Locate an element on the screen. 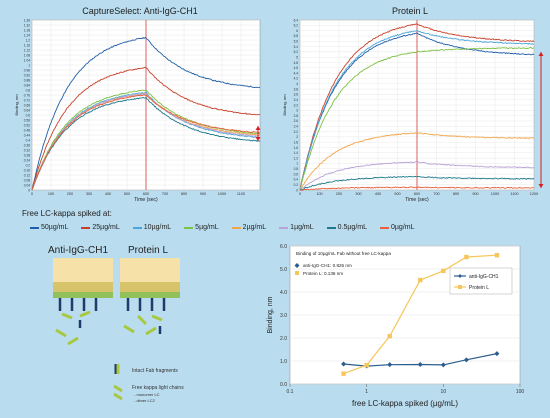 The height and width of the screenshot is (418, 550). legend-marker is located at coordinates (460, 276).